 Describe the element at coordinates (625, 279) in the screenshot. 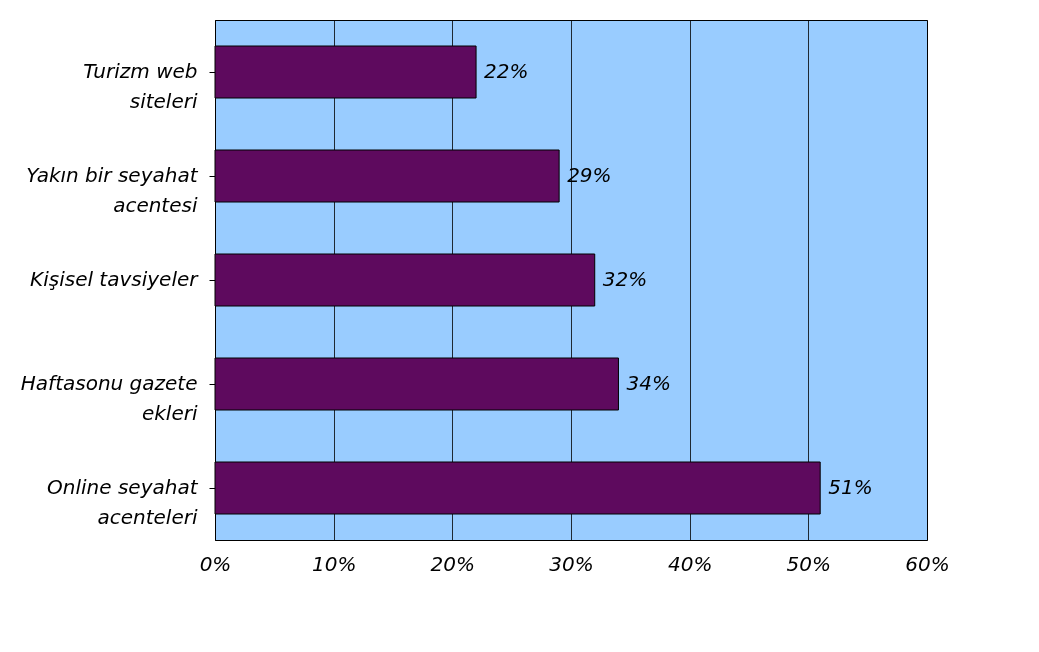

I see `data-label: 32%` at that location.